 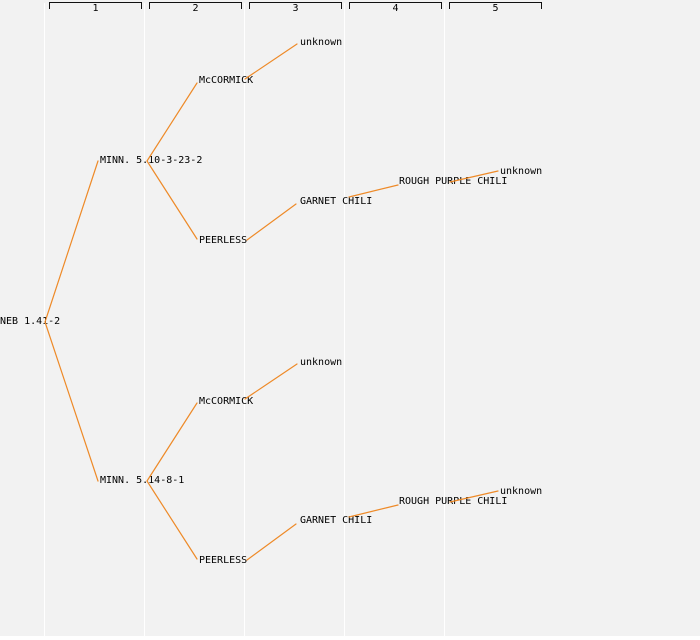 I want to click on pedigree-node-garnet-chili-top: GARNET CHILI, so click(x=336, y=201).